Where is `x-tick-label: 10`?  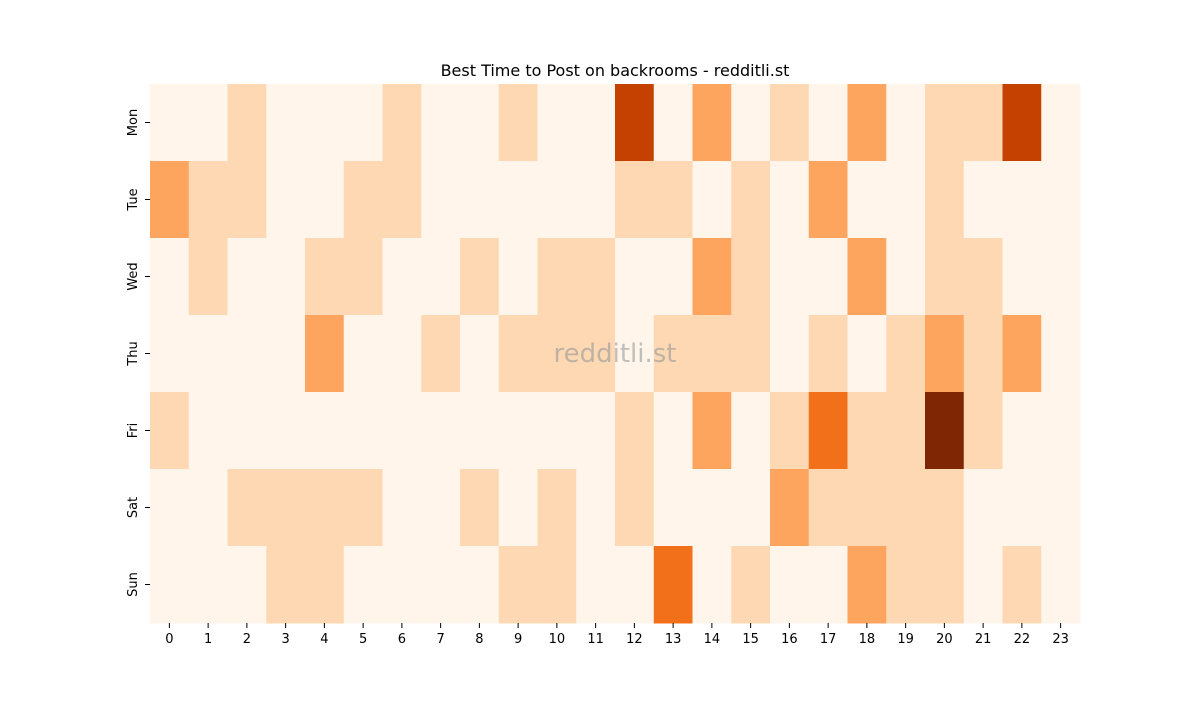
x-tick-label: 10 is located at coordinates (557, 639).